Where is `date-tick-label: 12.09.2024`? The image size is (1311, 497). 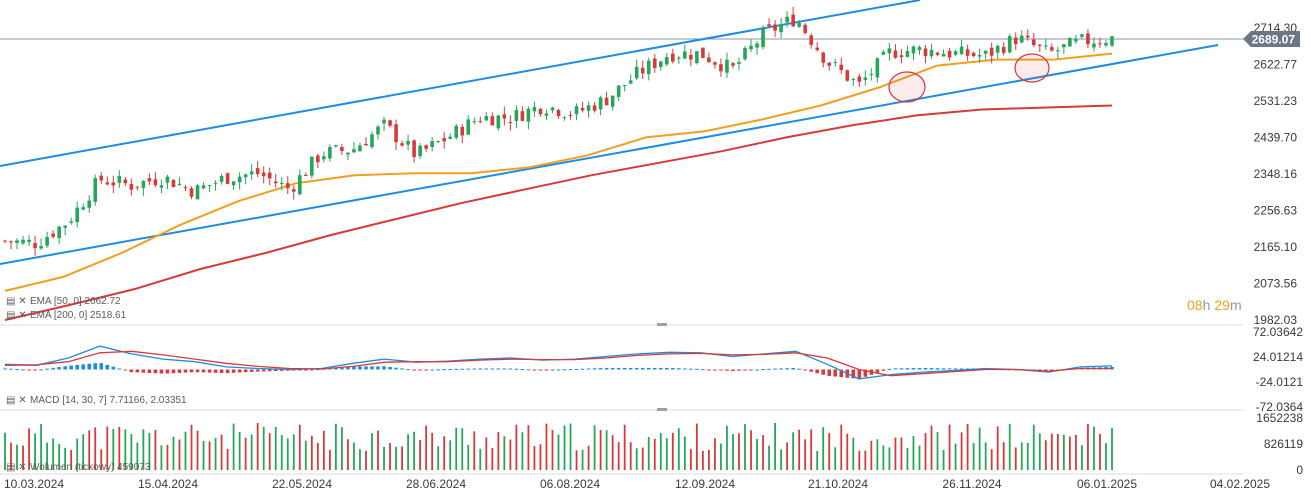
date-tick-label: 12.09.2024 is located at coordinates (705, 484).